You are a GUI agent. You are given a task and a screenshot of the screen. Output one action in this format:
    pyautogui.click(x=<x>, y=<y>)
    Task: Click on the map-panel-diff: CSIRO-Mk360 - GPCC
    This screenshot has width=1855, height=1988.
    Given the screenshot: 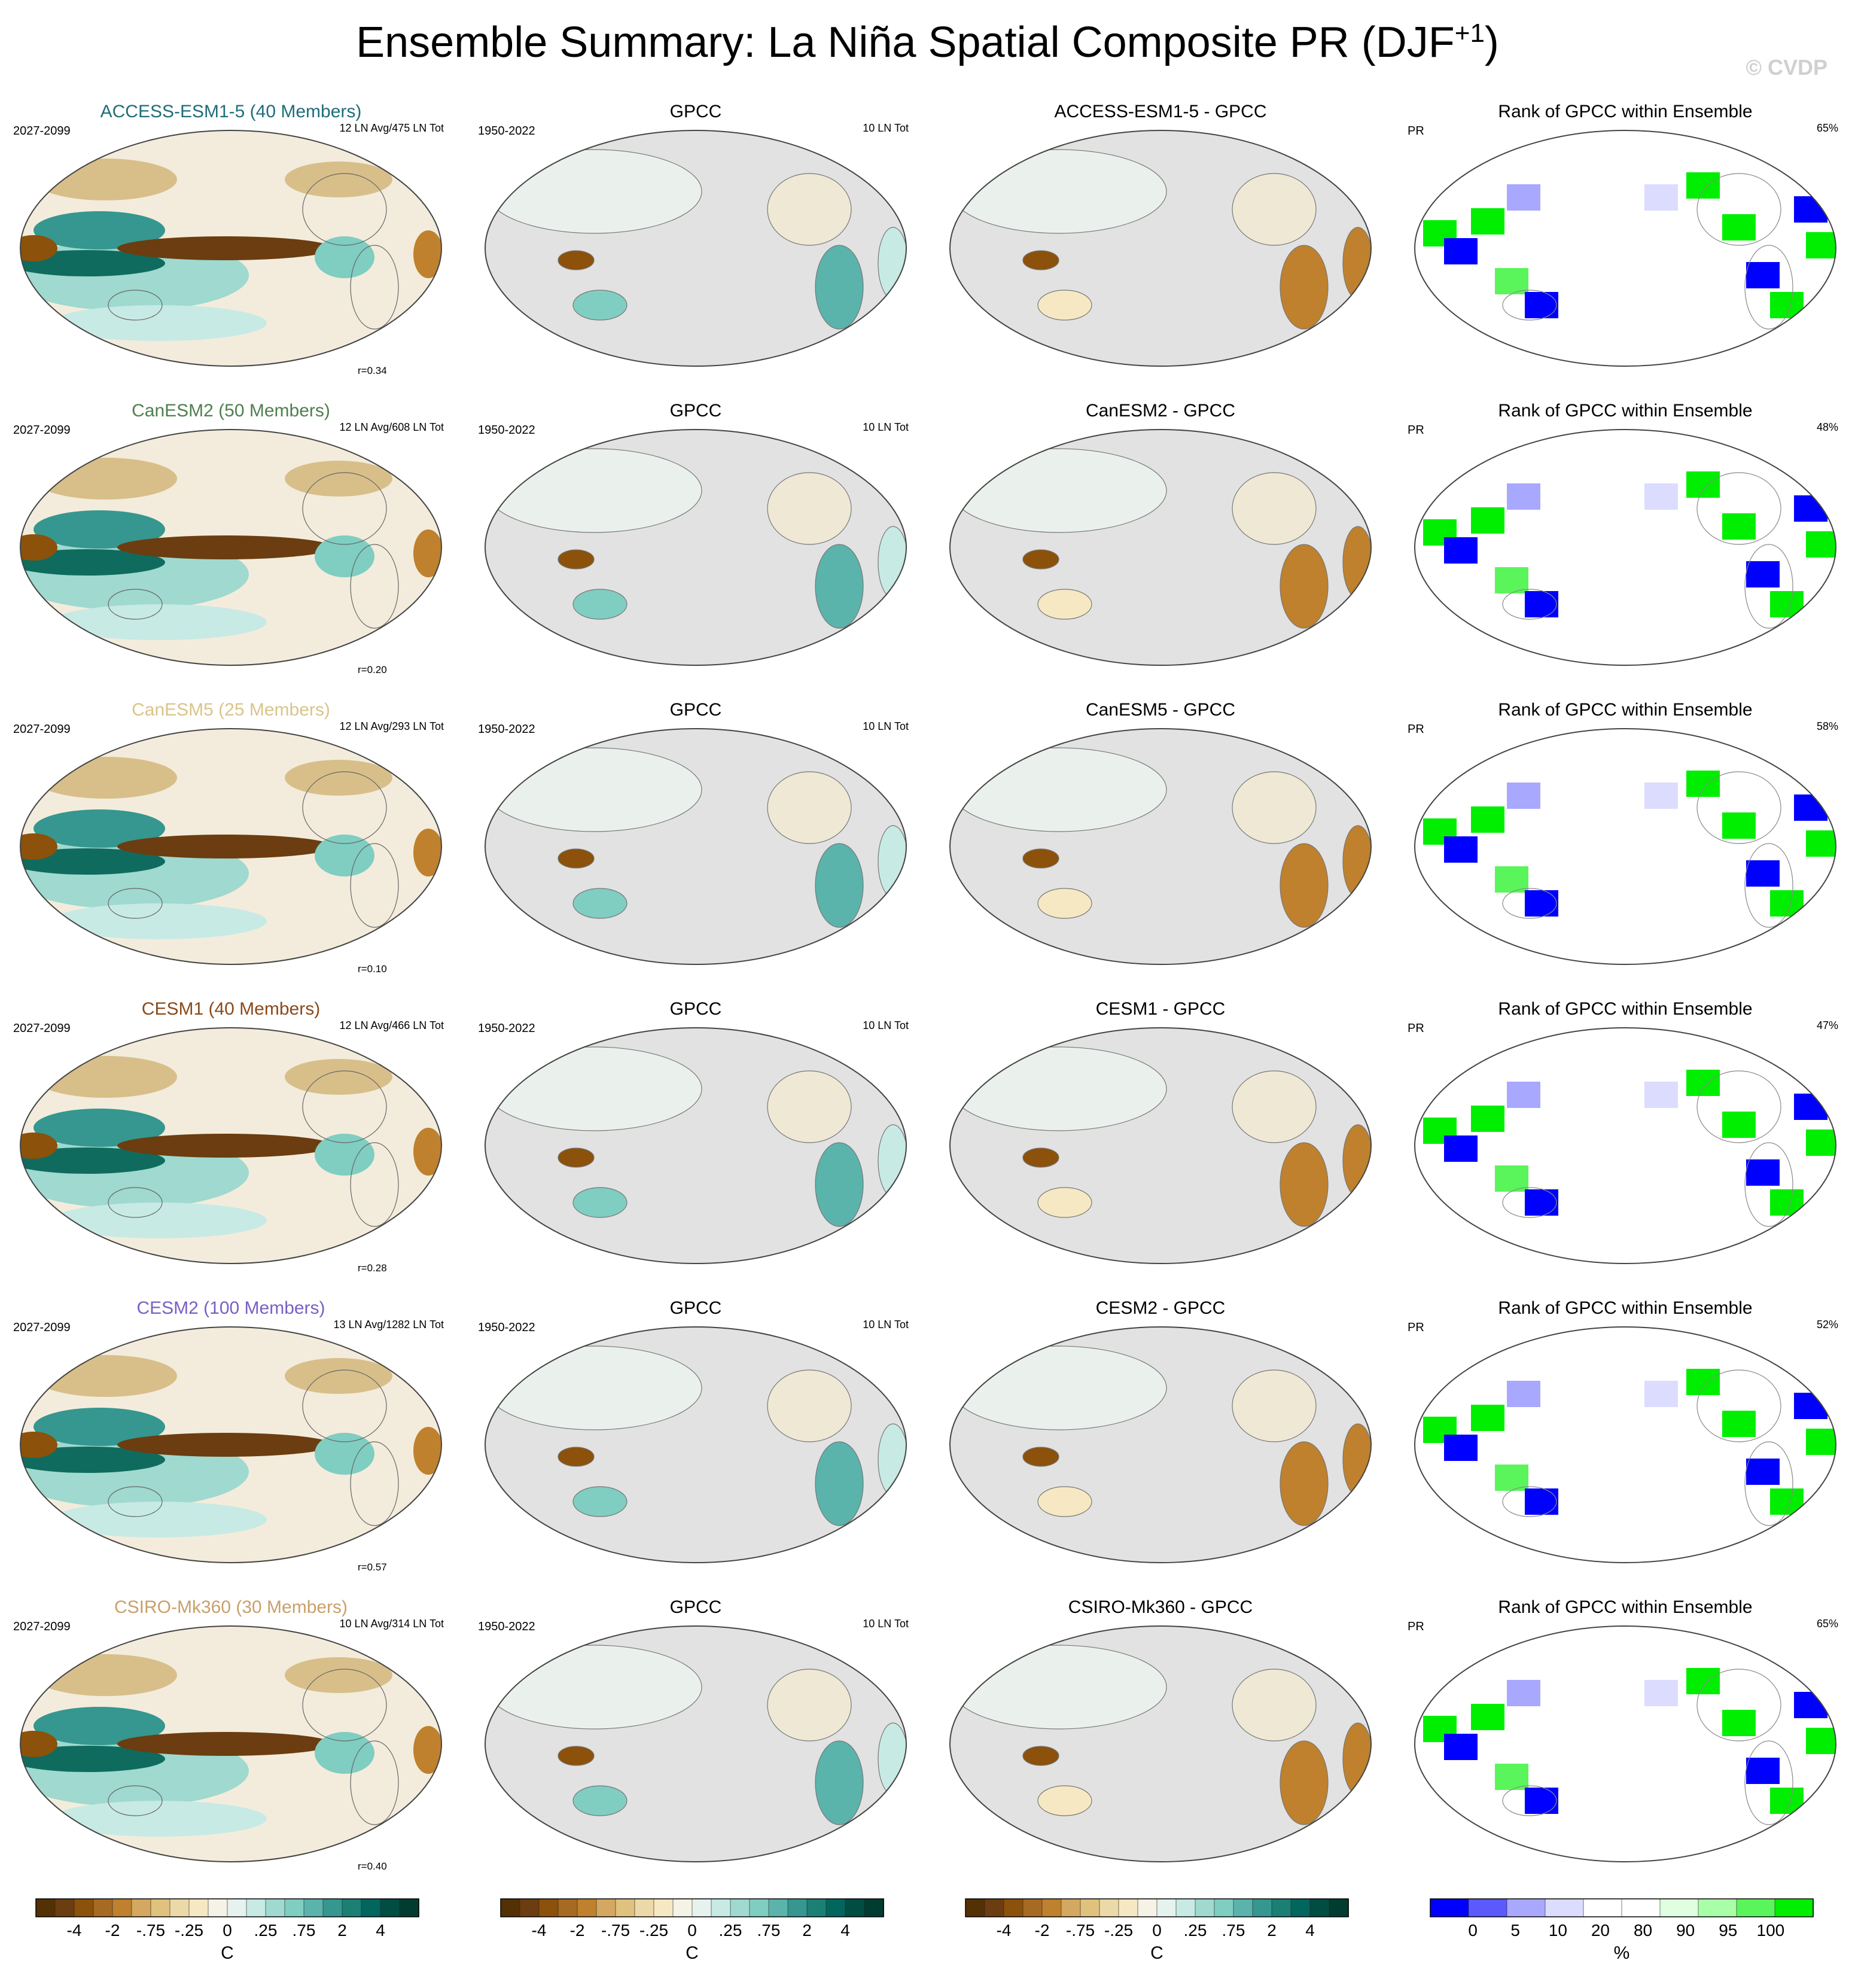 What is the action you would take?
    pyautogui.click(x=1160, y=1746)
    